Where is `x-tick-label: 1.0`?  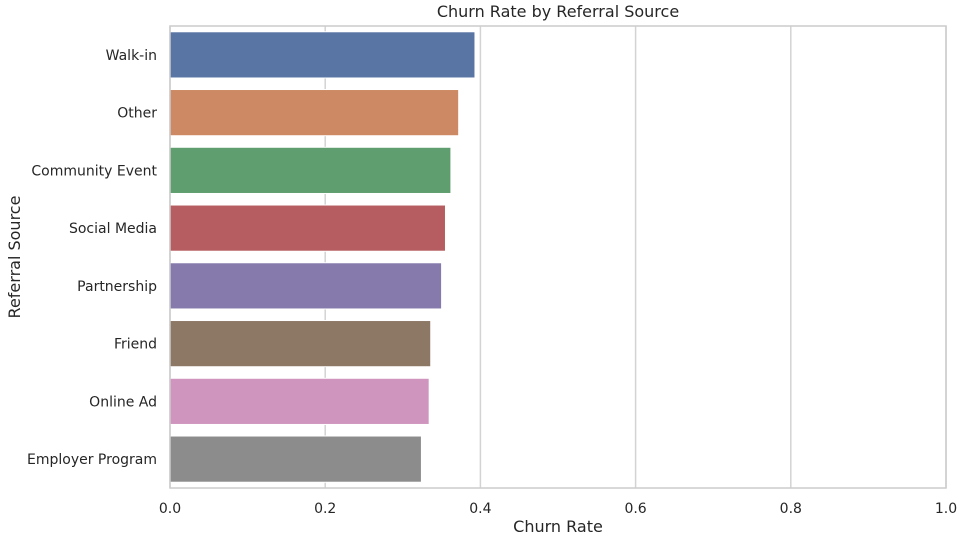 x-tick-label: 1.0 is located at coordinates (946, 509).